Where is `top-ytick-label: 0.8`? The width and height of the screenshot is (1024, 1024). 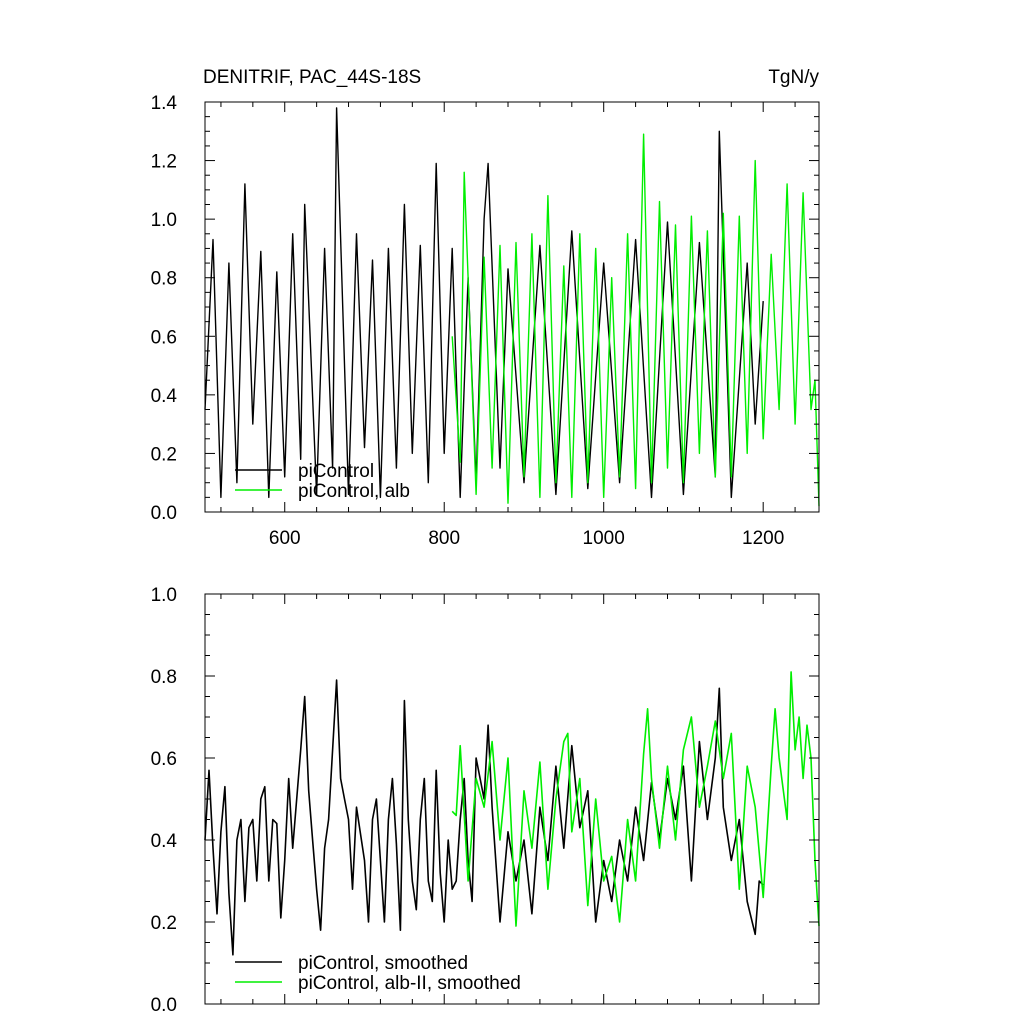 top-ytick-label: 0.8 is located at coordinates (164, 279).